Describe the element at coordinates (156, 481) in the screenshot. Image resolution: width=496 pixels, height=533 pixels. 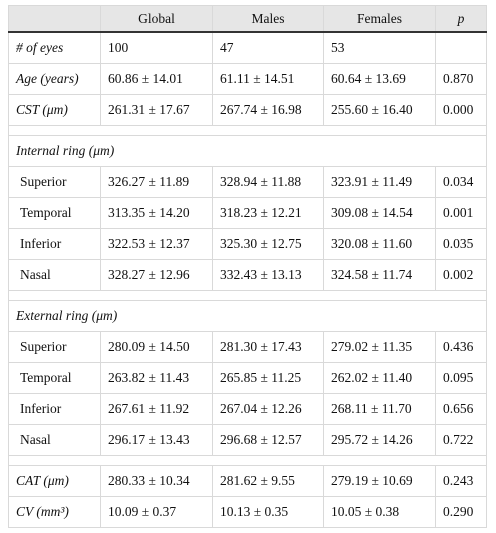
I see `cell: 280.33 ± 10.34` at that location.